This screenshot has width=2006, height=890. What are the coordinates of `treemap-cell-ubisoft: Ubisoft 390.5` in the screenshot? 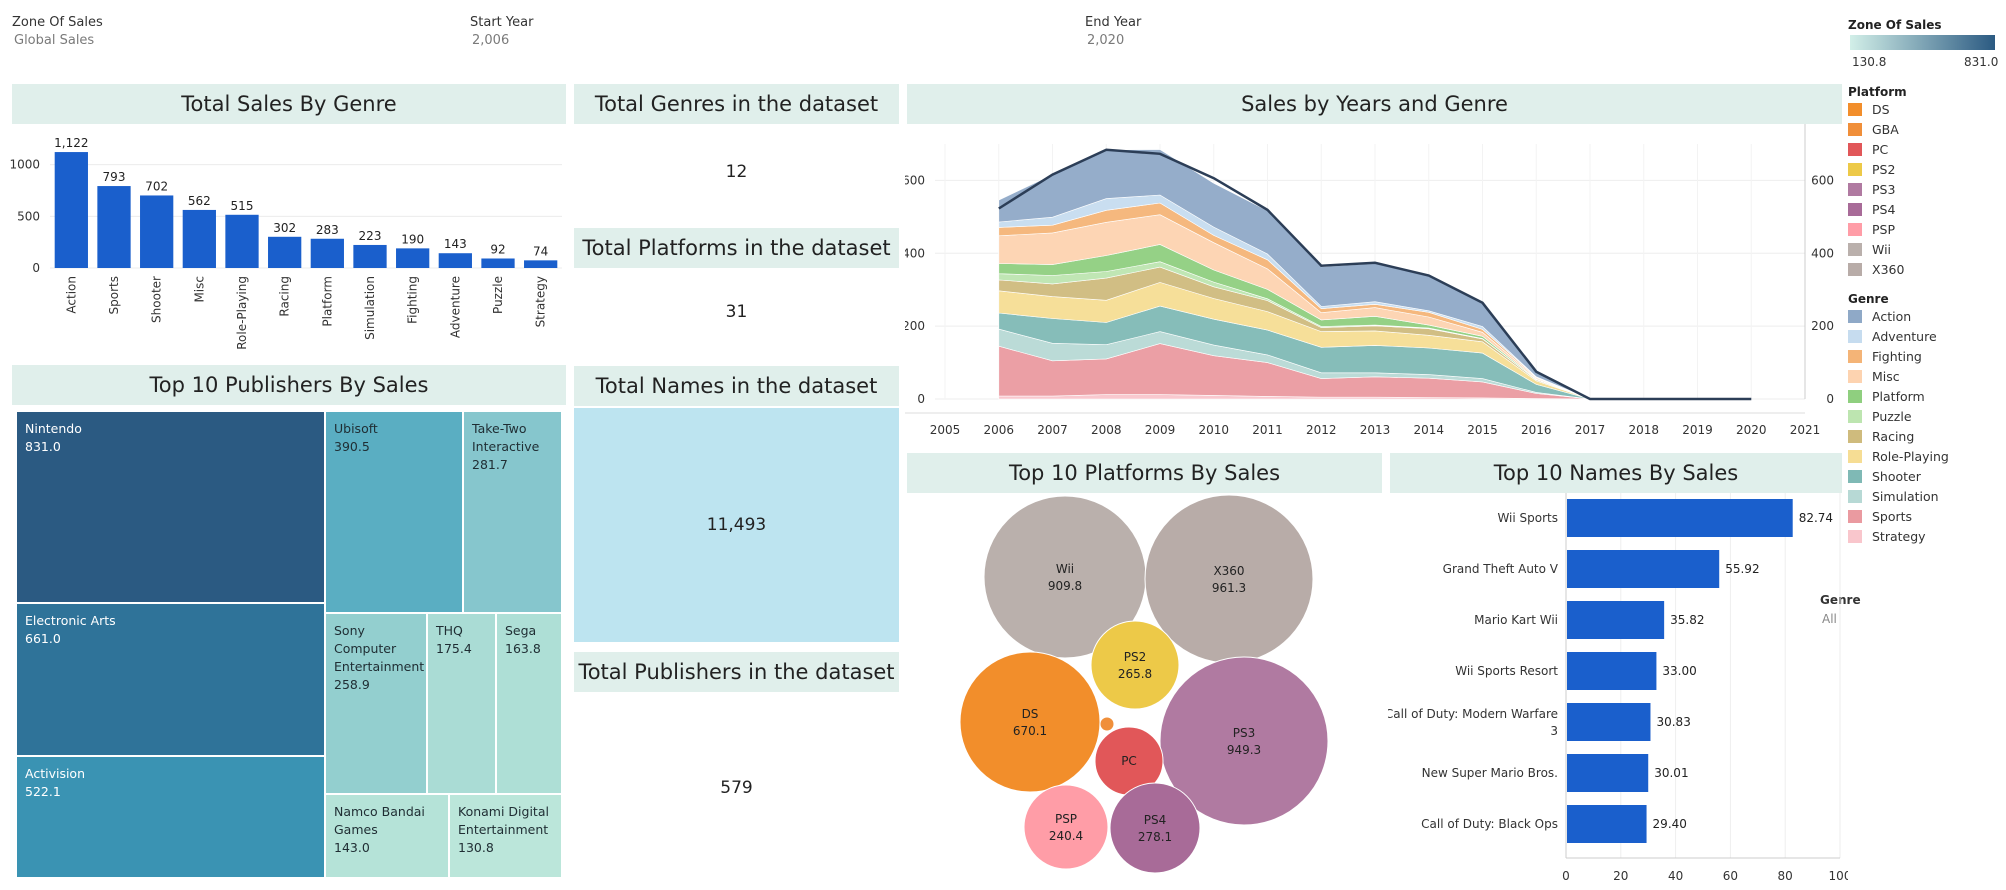 It's located at (394, 512).